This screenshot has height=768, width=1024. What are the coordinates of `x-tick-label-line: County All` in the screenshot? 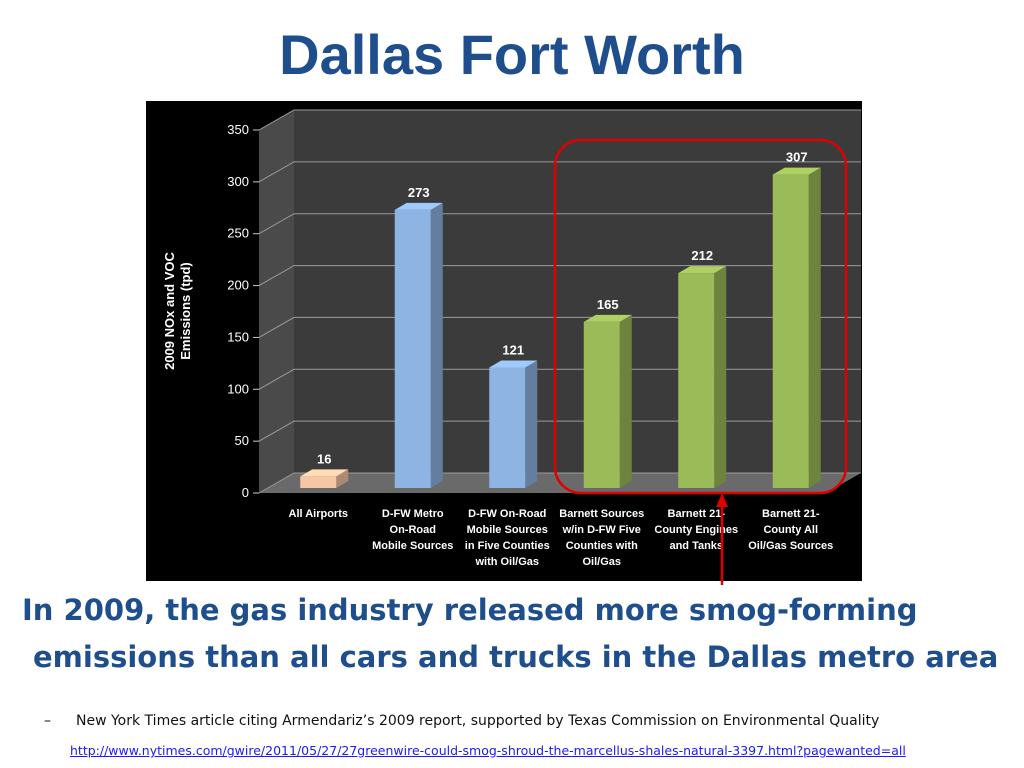 It's located at (790, 530).